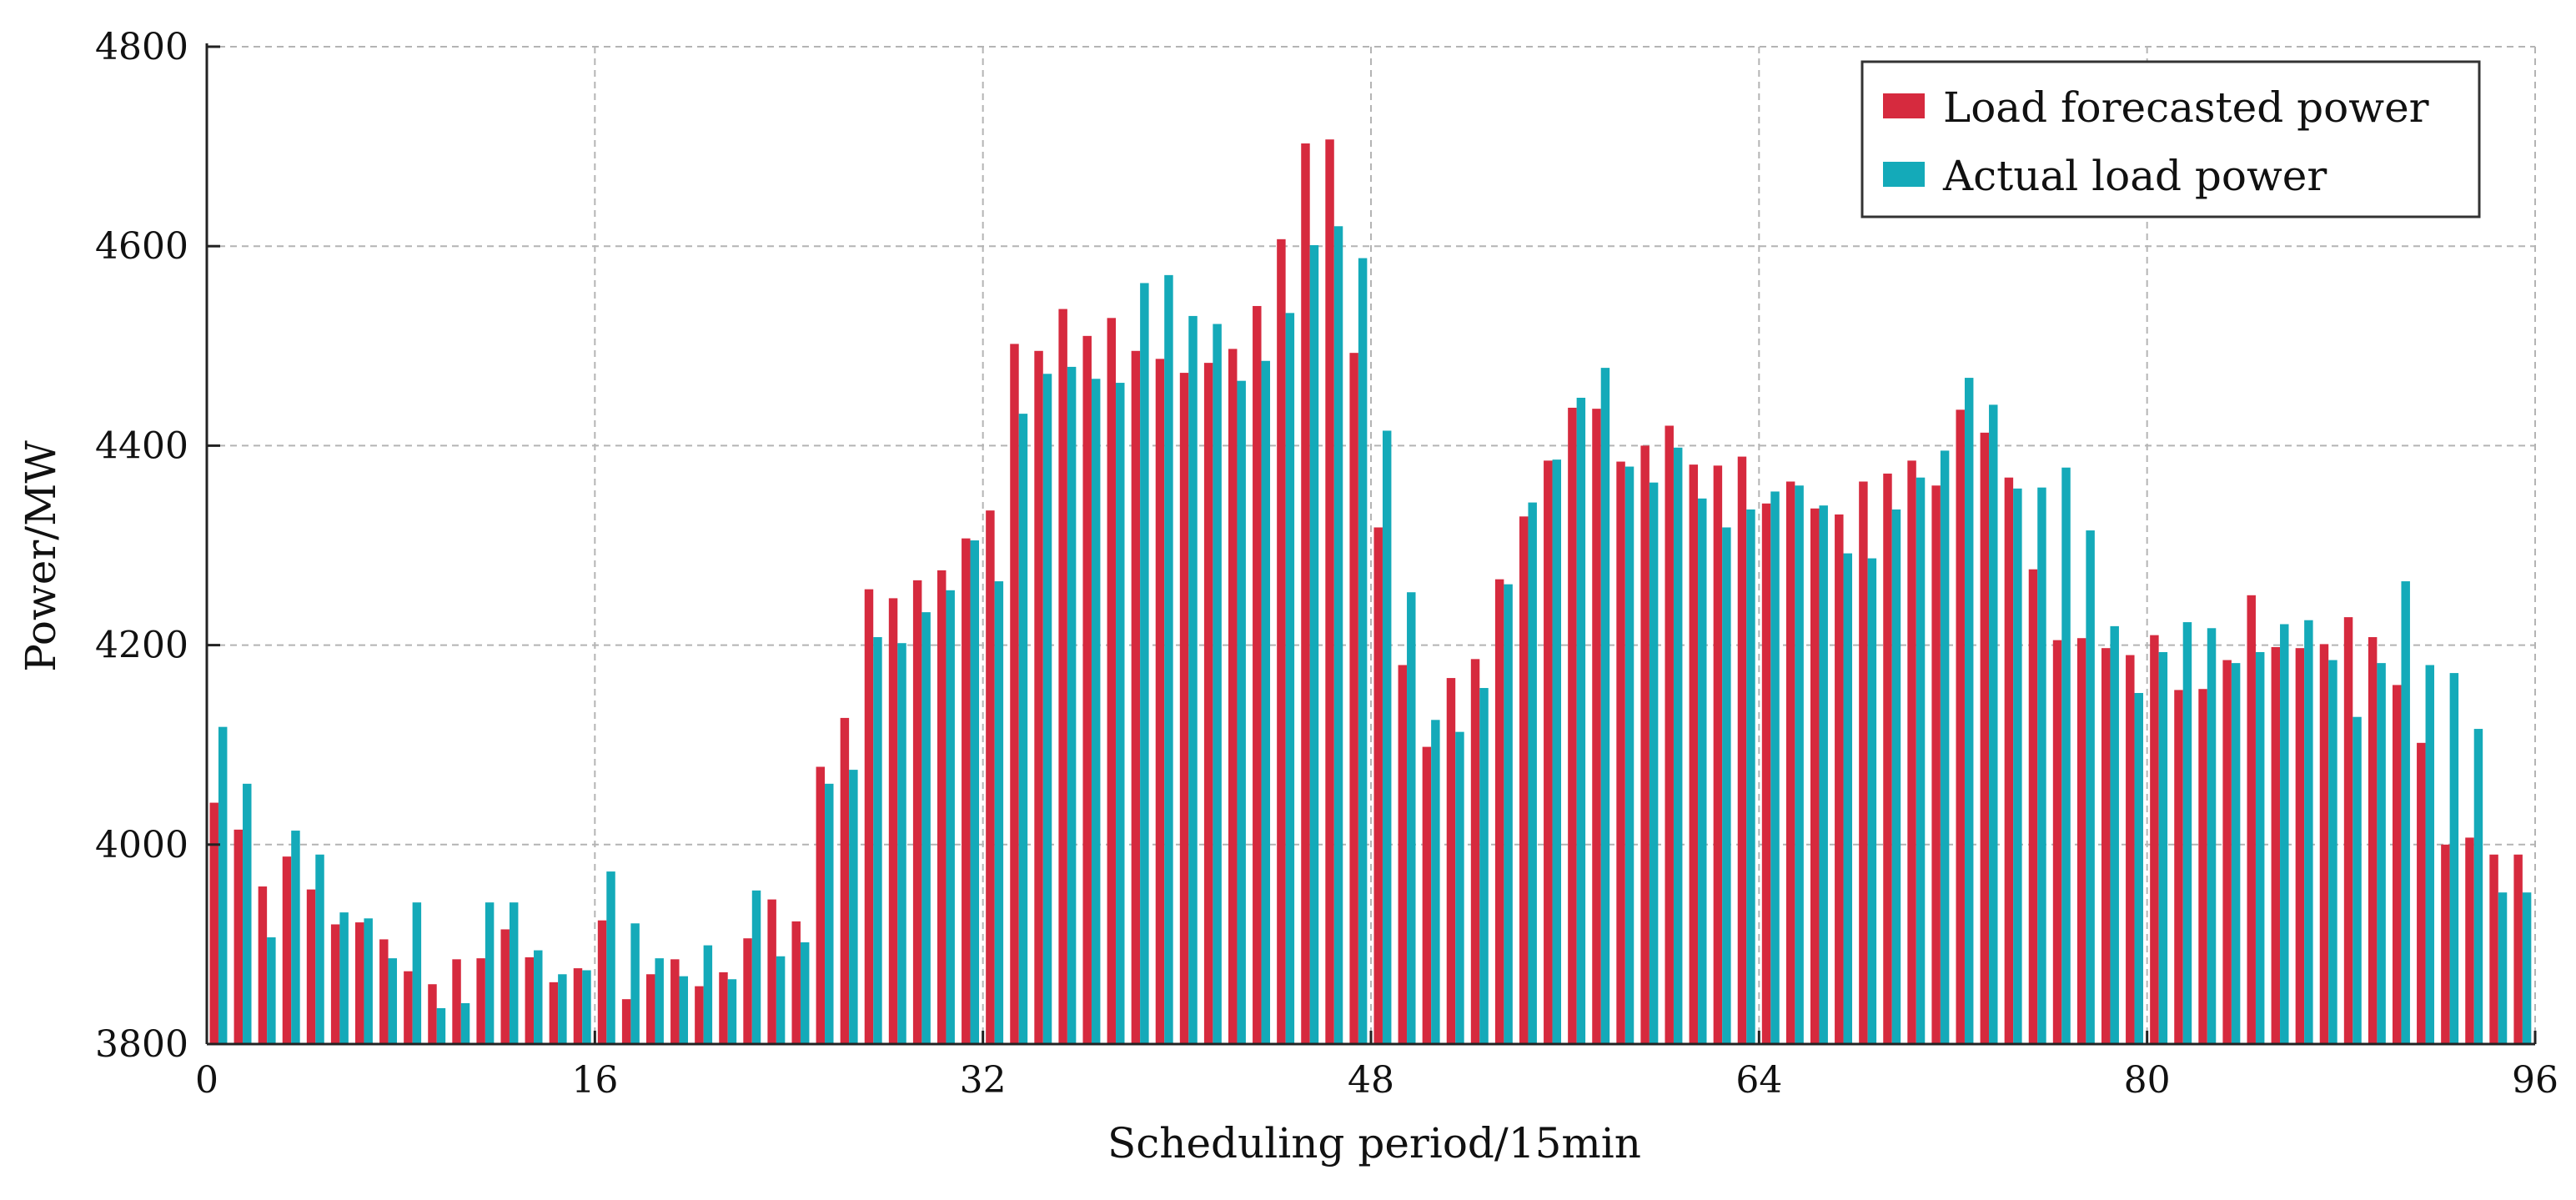  I want to click on legend: Load forecasted power Actual load power, so click(2170, 139).